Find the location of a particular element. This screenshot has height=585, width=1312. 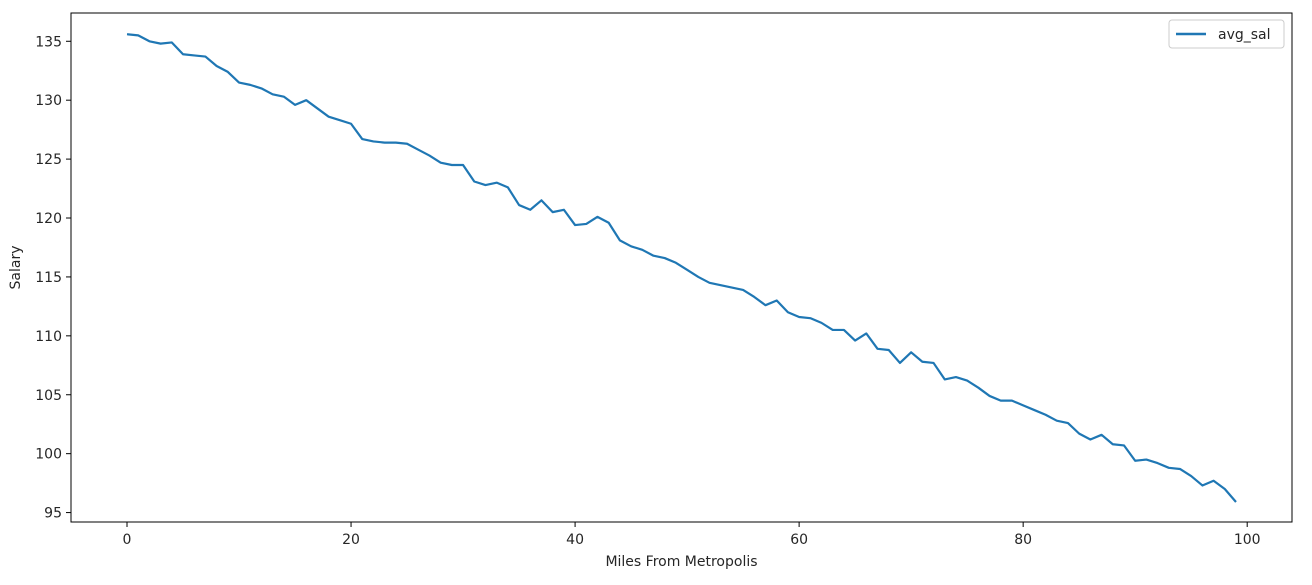

legend-box is located at coordinates (1226, 34).